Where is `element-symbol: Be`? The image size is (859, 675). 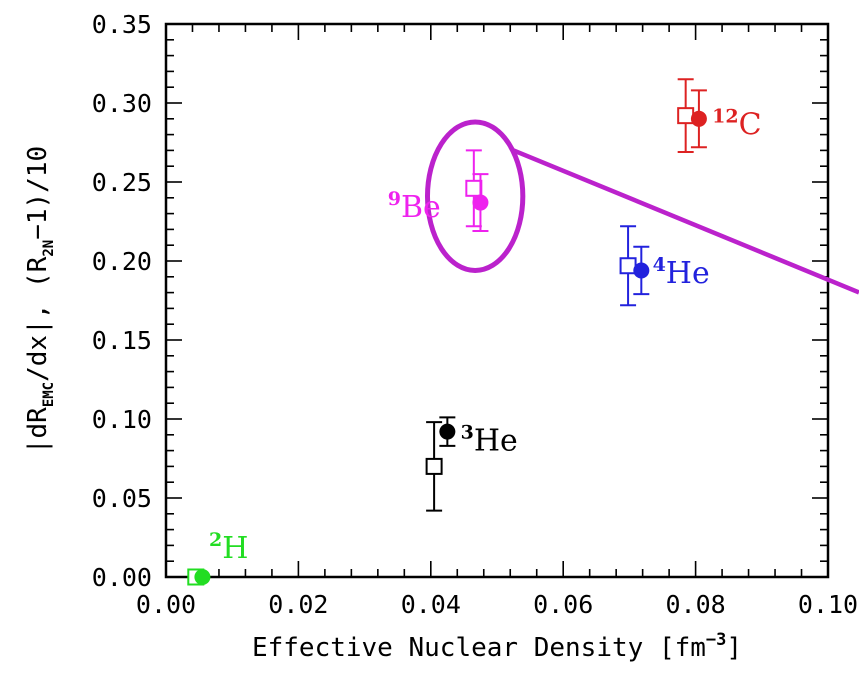 element-symbol: Be is located at coordinates (421, 207).